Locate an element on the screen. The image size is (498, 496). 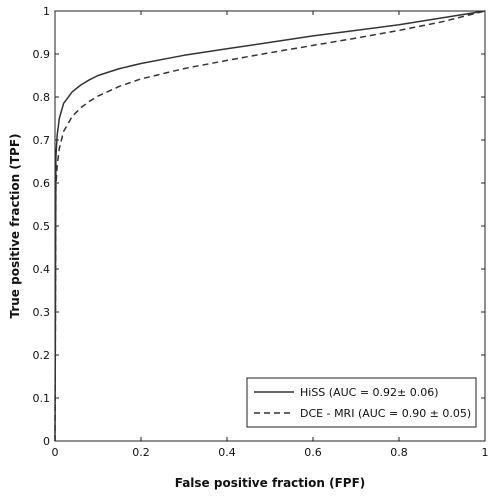
x-tick-label: 0.6 is located at coordinates (313, 452).